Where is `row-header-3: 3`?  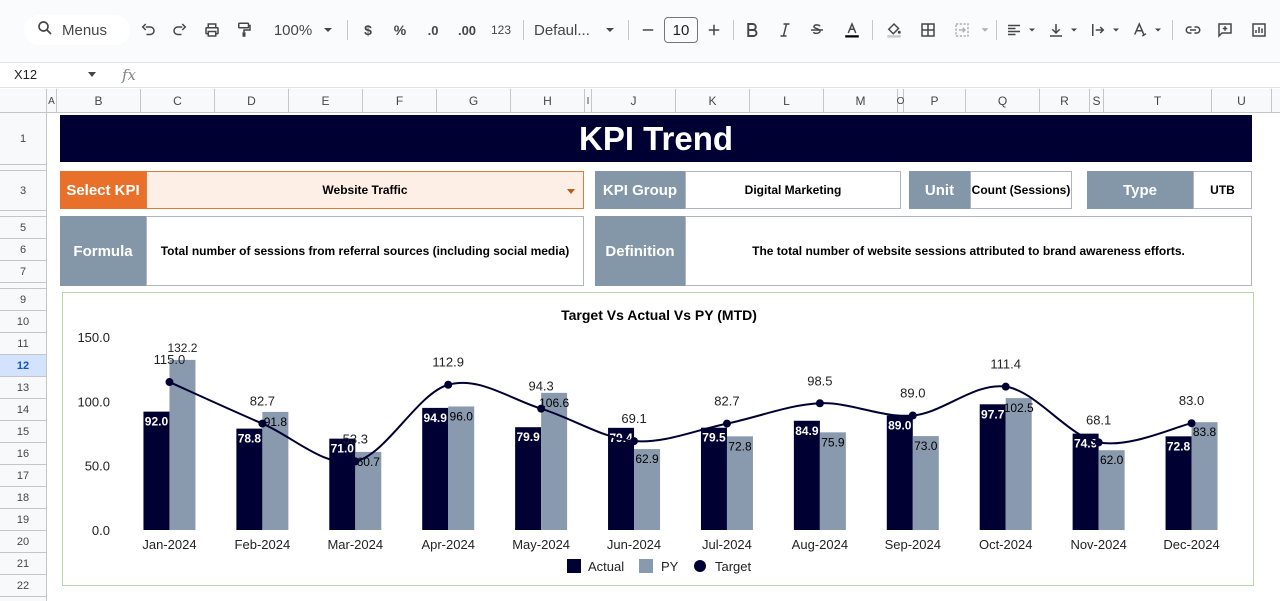
row-header-3: 3 is located at coordinates (23, 191).